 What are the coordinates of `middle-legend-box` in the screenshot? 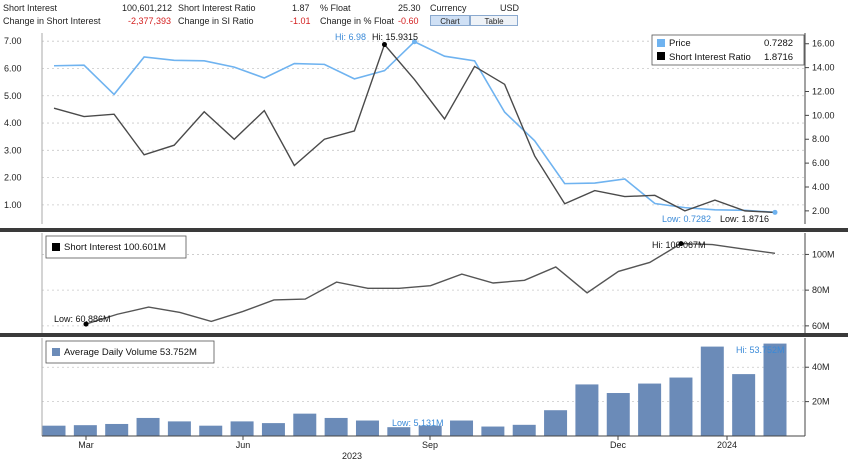 It's located at (116, 247).